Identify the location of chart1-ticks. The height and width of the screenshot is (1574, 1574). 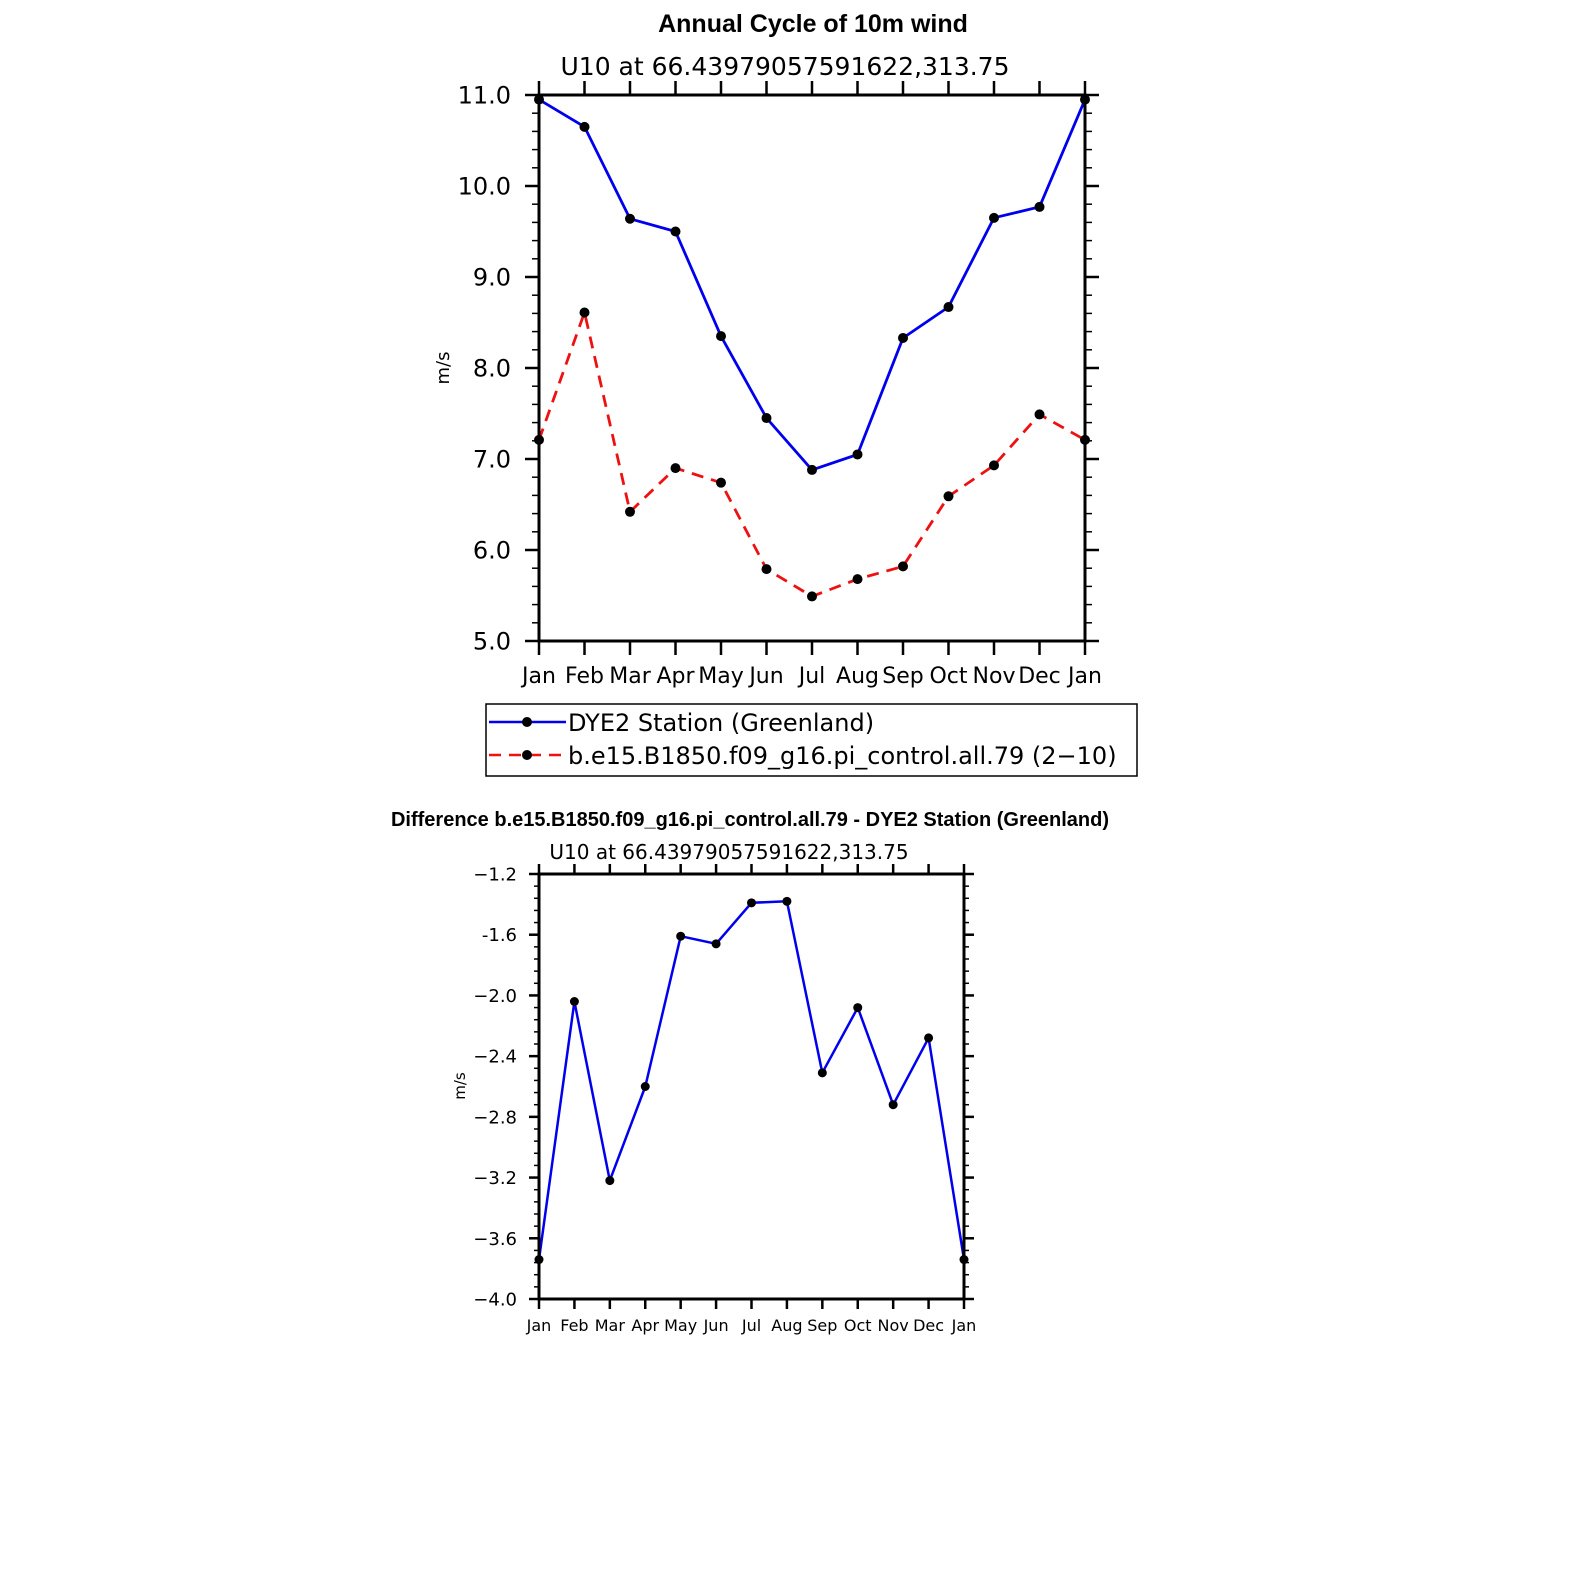
(812, 368).